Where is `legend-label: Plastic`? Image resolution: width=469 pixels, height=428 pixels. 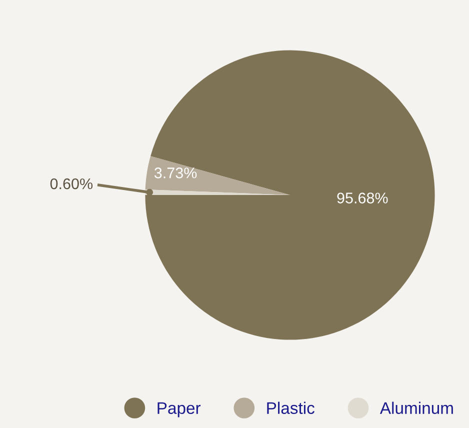 legend-label: Plastic is located at coordinates (290, 408).